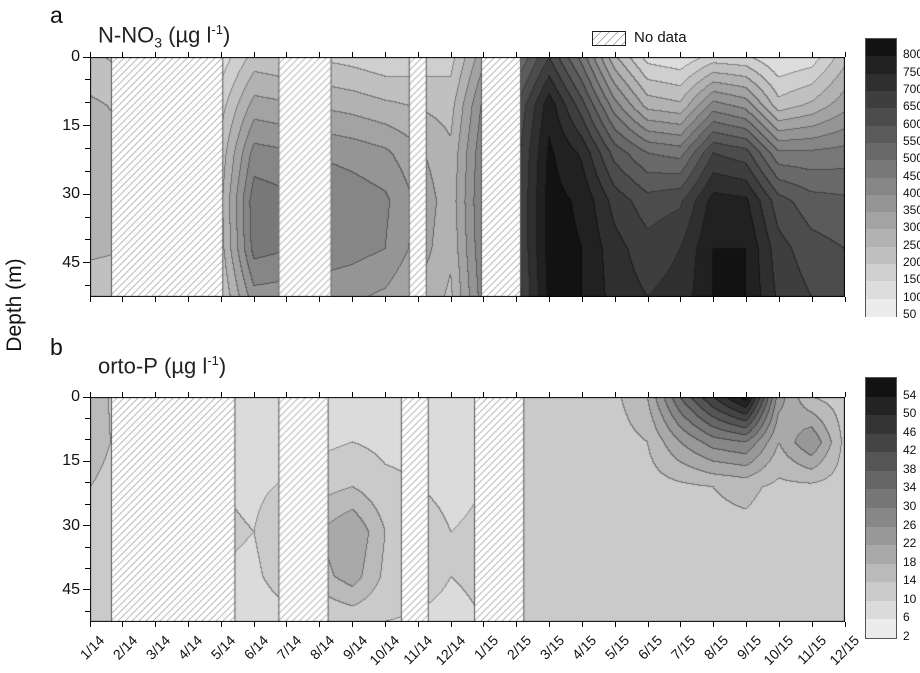  Describe the element at coordinates (910, 450) in the screenshot. I see `colorbar-label: 42` at that location.